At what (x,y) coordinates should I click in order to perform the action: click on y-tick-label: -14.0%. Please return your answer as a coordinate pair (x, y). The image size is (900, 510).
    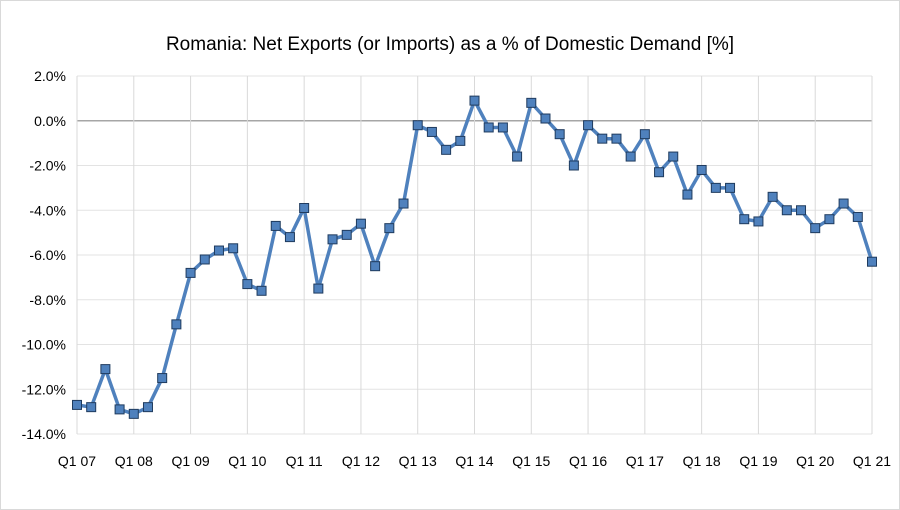
    Looking at the image, I should click on (44, 434).